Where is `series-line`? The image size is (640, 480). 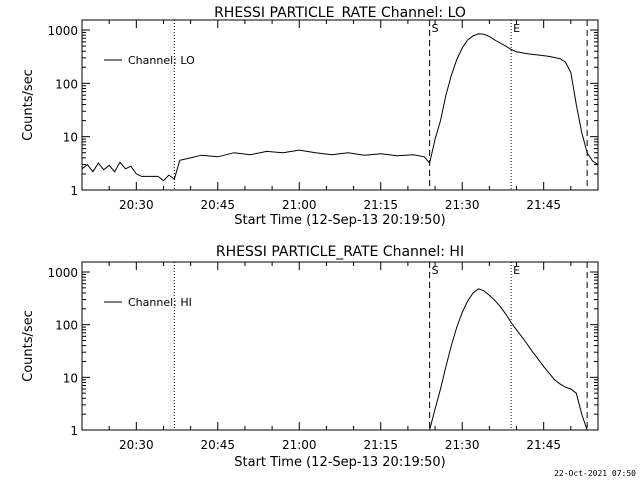 series-line is located at coordinates (508, 359).